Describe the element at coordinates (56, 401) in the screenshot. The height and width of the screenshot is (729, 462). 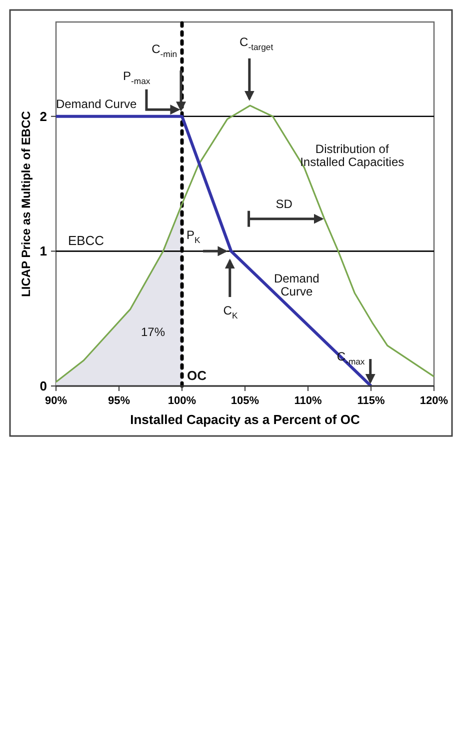
I see `x-tick-label: 90%` at that location.